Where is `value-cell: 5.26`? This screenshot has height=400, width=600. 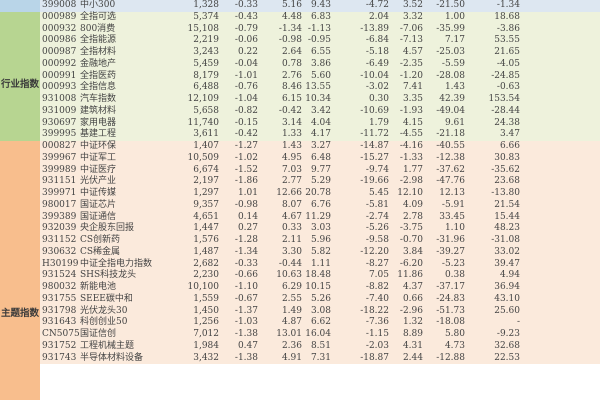
value-cell: 5.26 is located at coordinates (320, 298).